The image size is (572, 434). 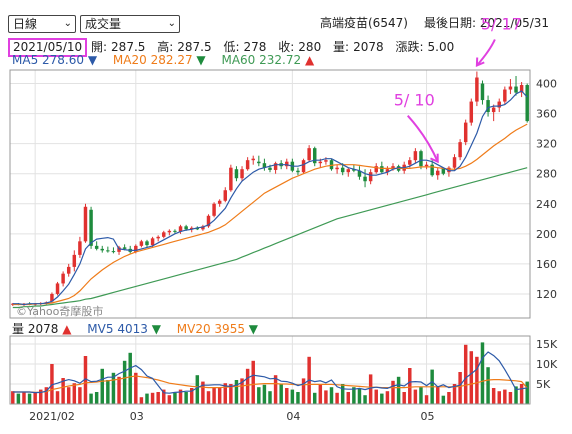 What do you see at coordinates (458, 89) in the screenshot?
I see `annotations: 5/ 10 5/ 17` at bounding box center [458, 89].